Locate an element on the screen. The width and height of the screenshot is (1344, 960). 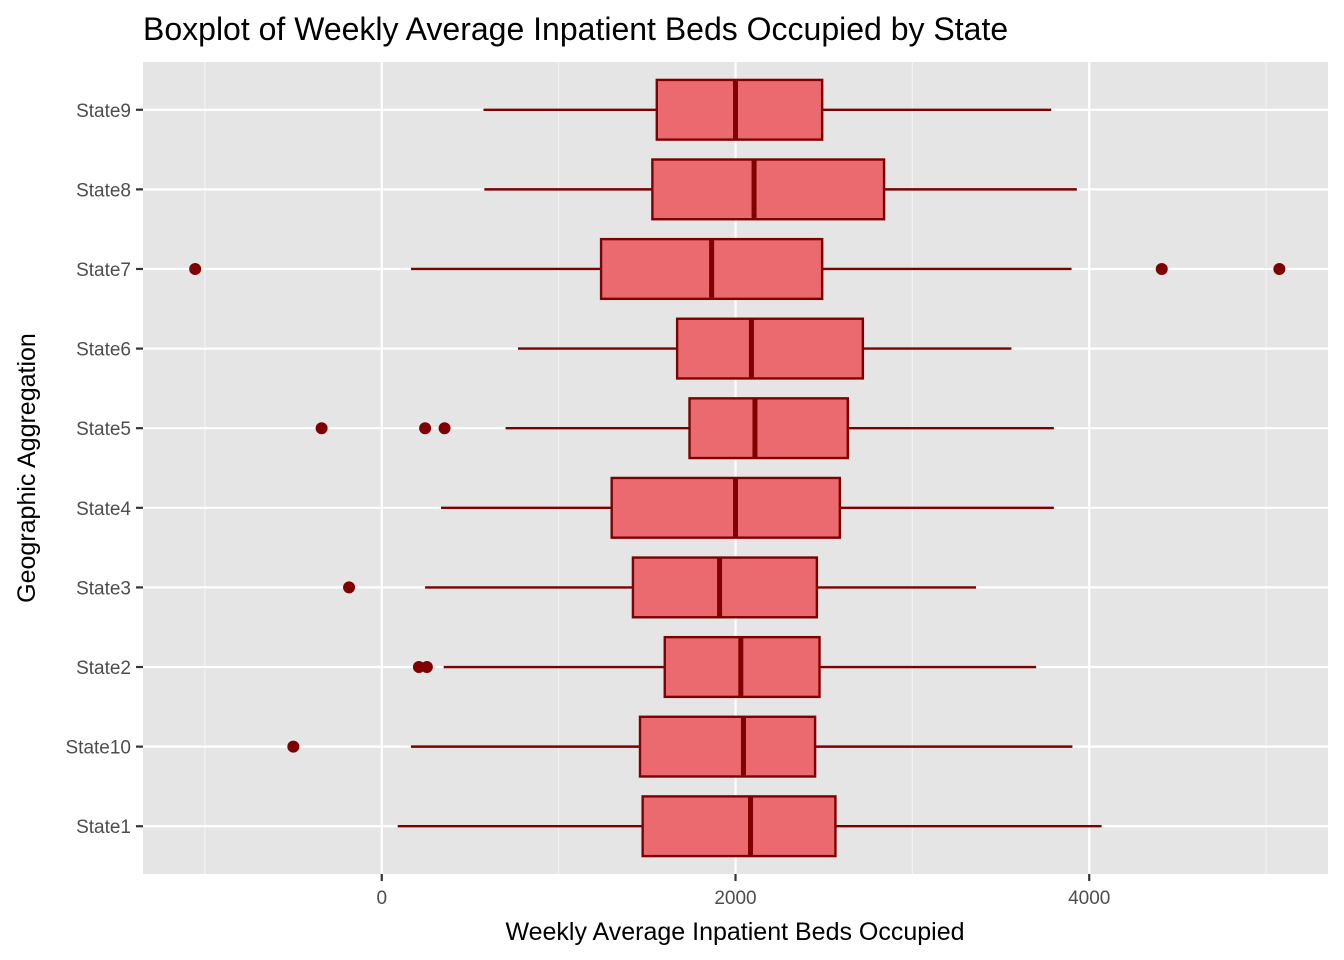
box-state9 is located at coordinates (767, 109).